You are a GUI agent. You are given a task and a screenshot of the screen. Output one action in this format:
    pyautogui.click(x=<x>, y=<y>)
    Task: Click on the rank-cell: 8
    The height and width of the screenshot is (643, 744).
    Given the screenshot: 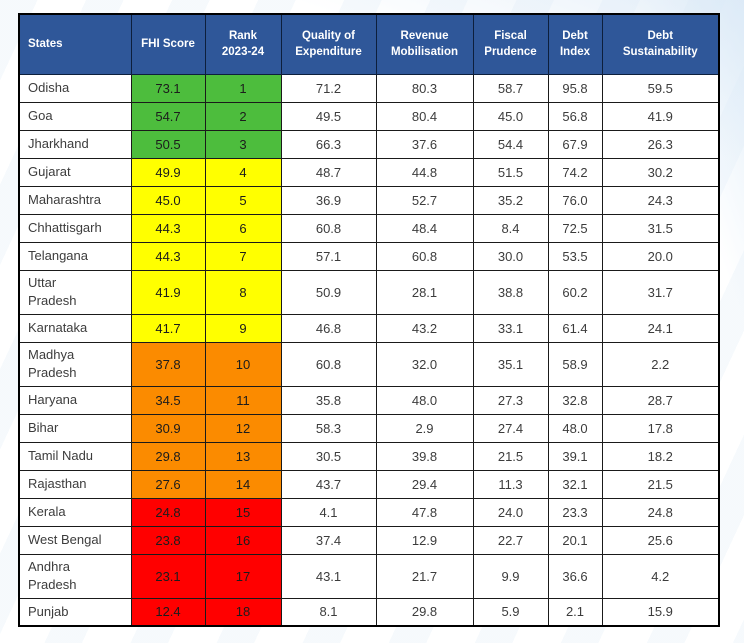 What is the action you would take?
    pyautogui.click(x=243, y=292)
    